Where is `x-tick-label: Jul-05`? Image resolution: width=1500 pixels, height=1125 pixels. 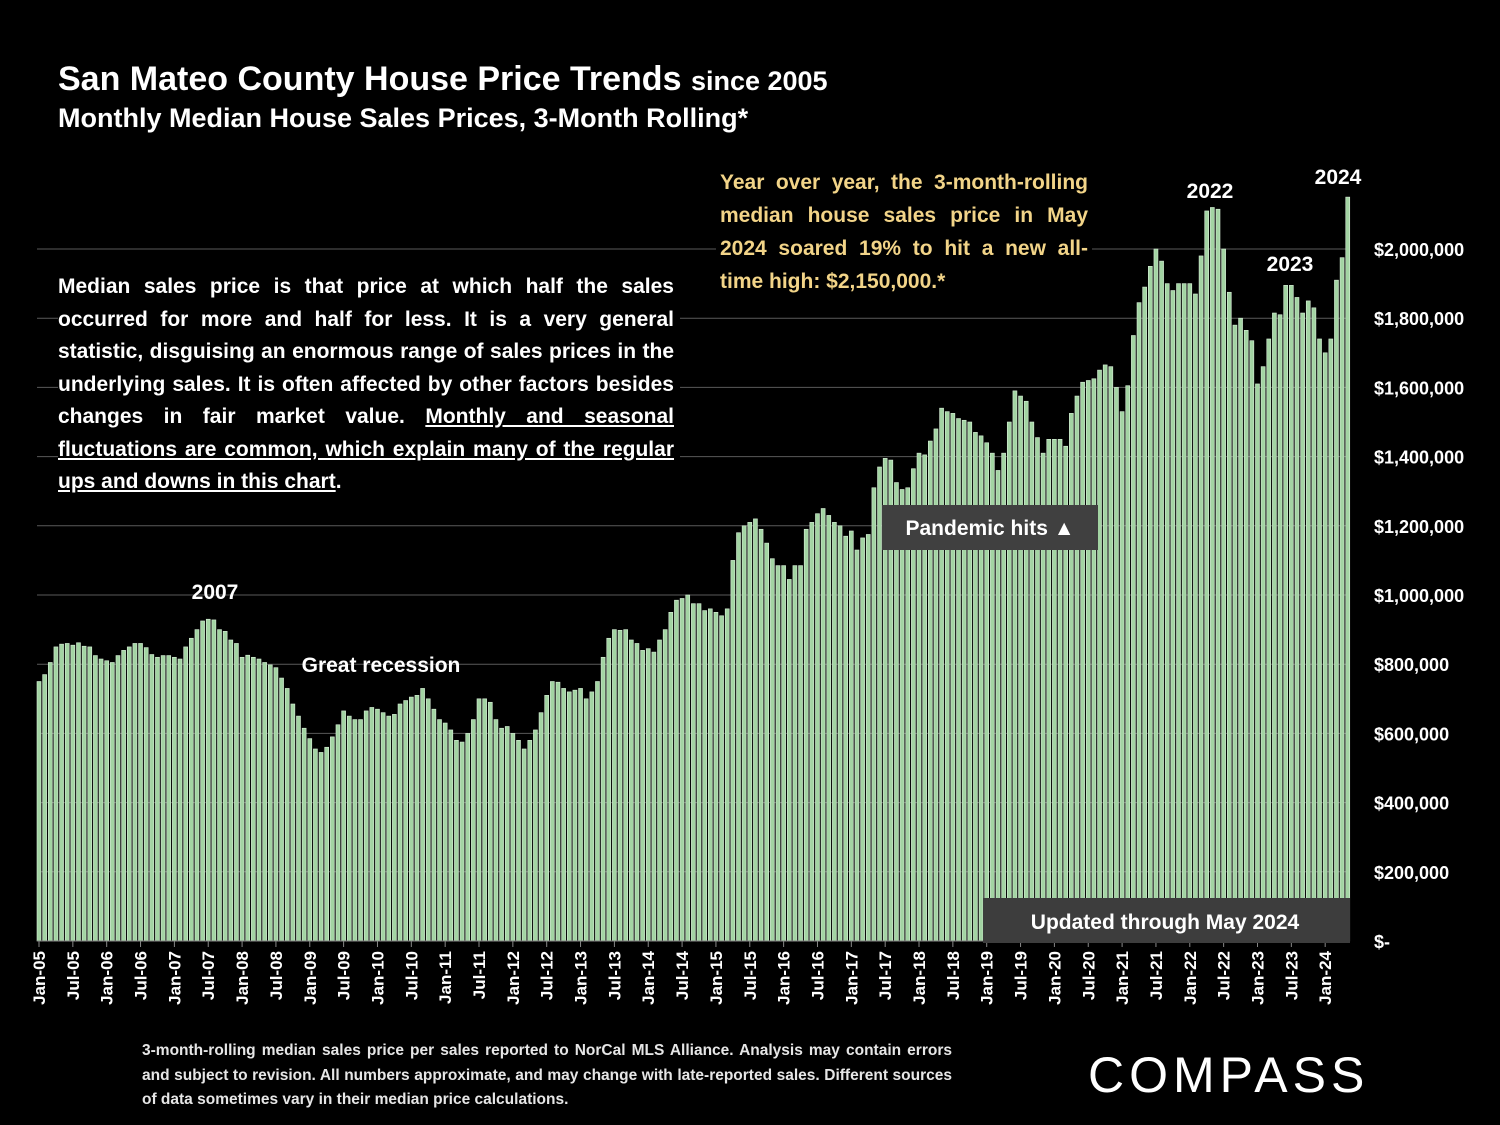 x-tick-label: Jul-05 is located at coordinates (73, 975).